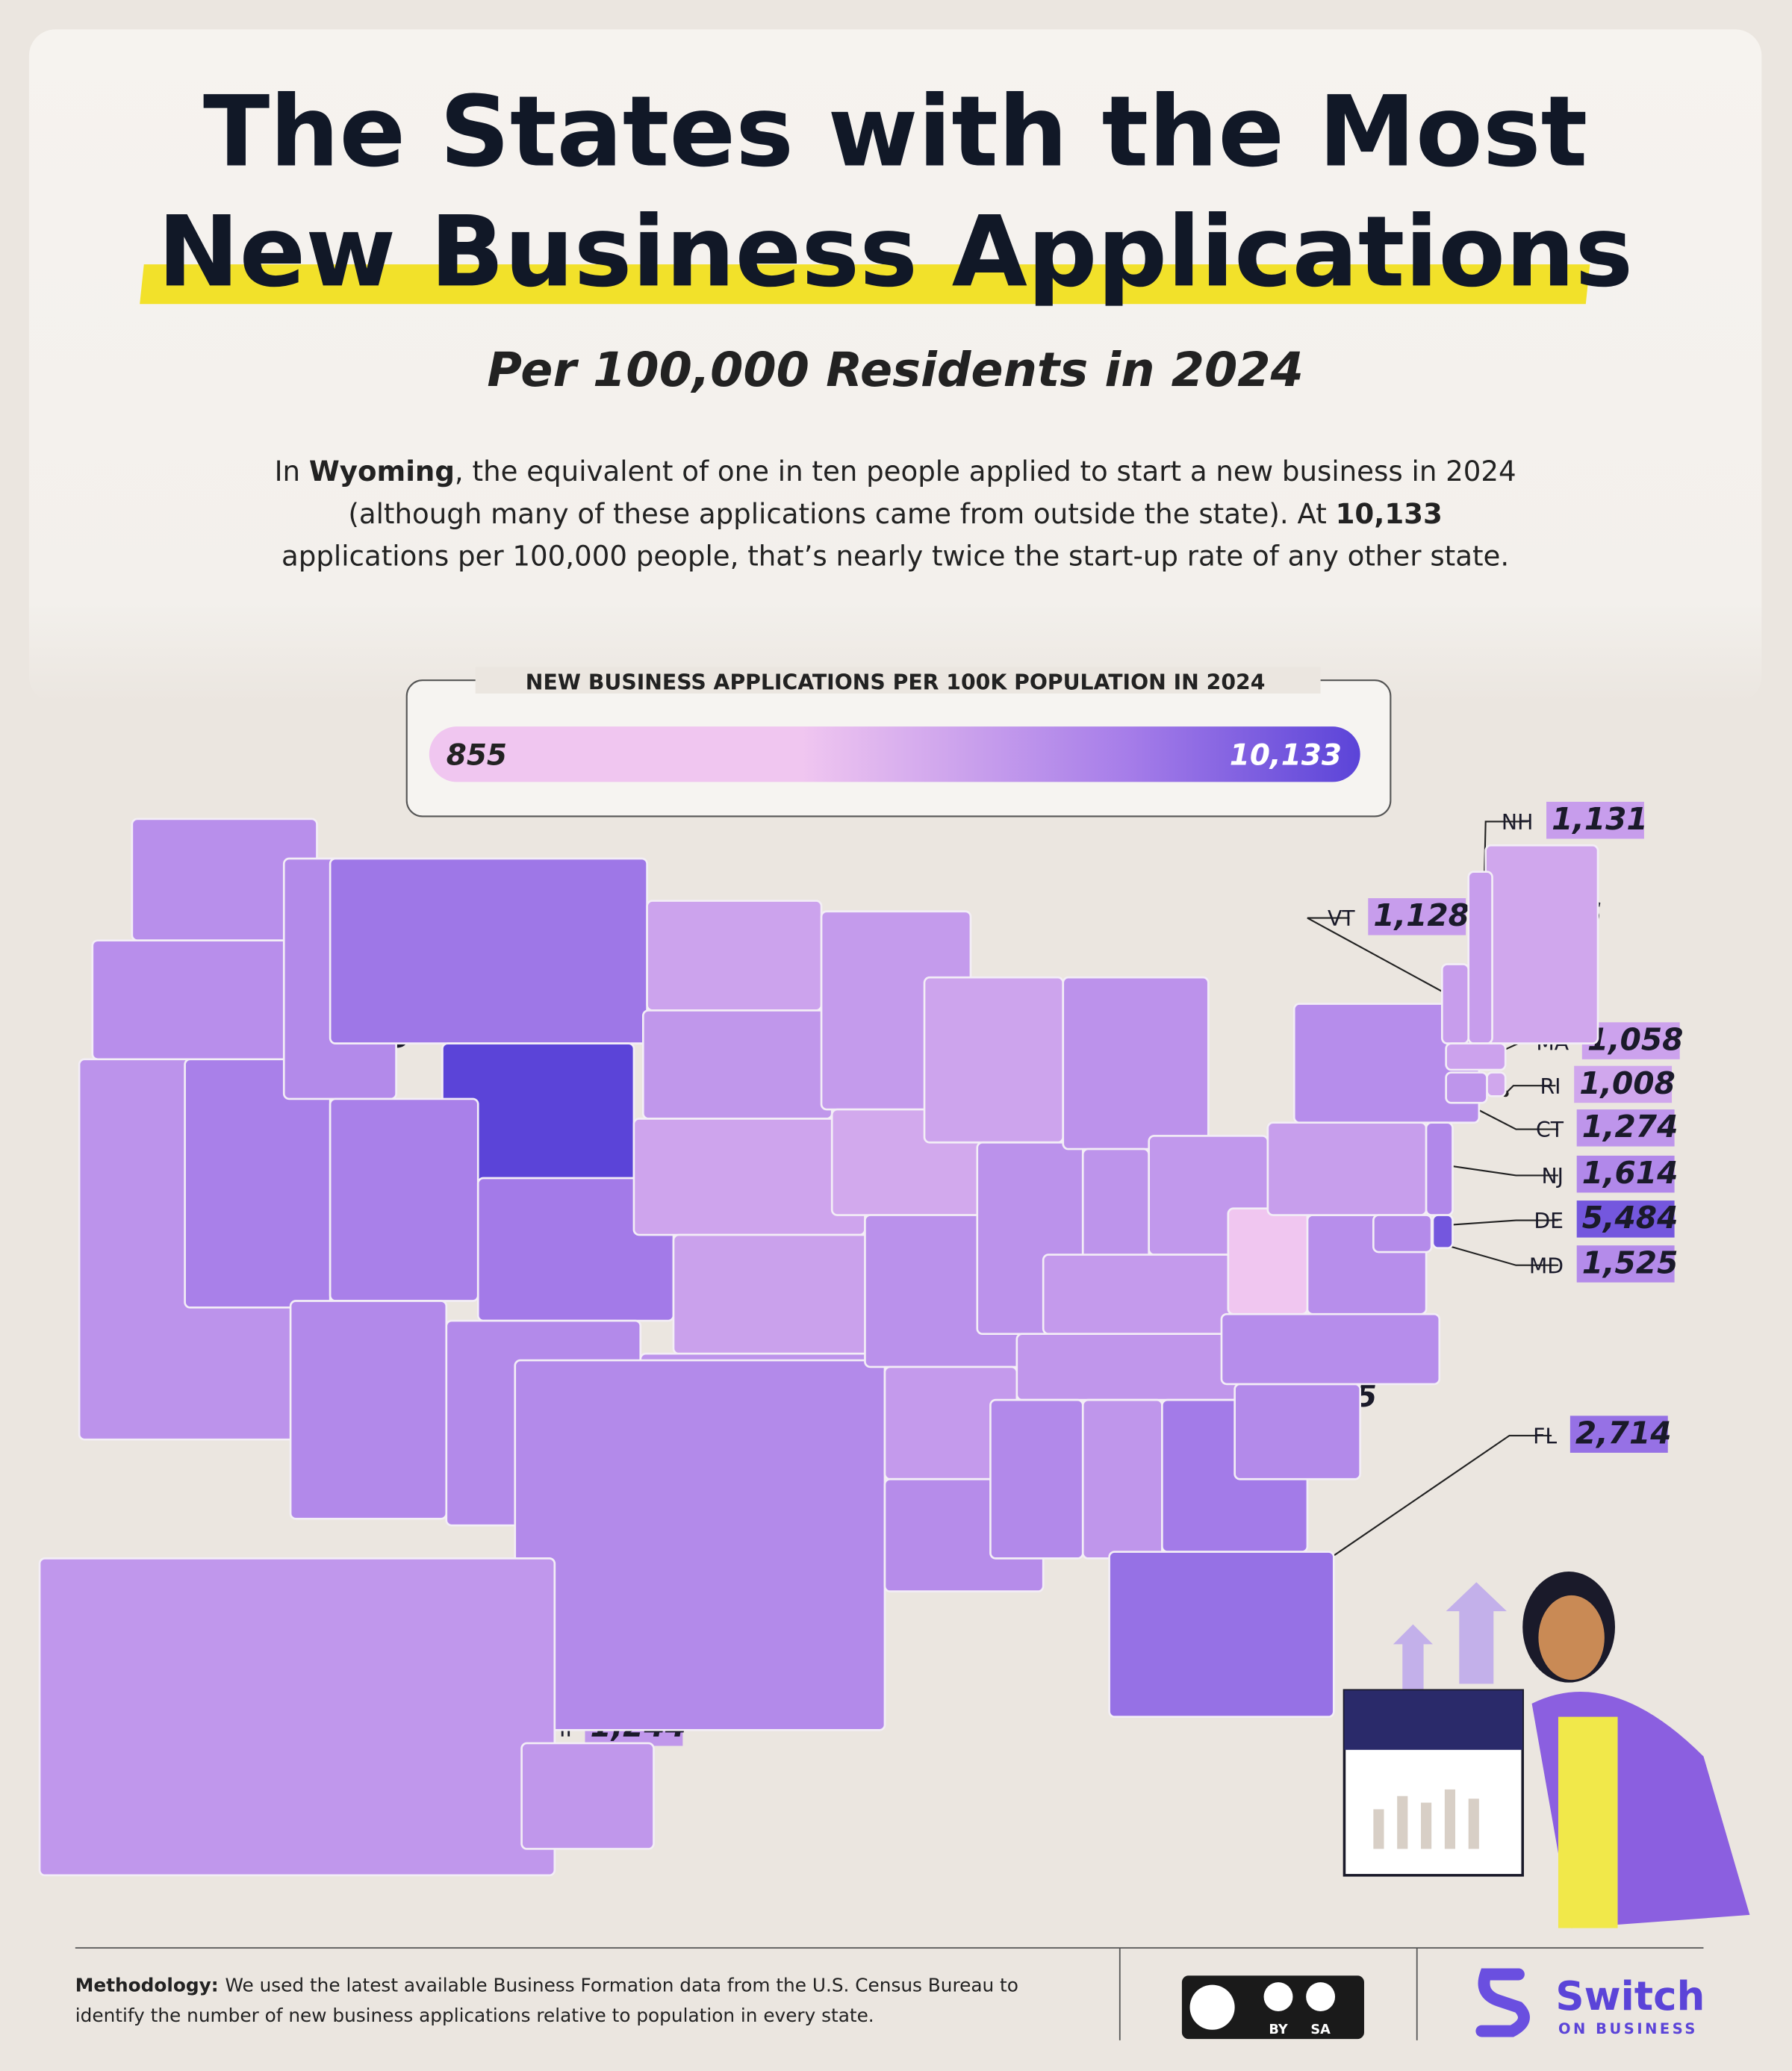  Describe the element at coordinates (1320, 2029) in the screenshot. I see `license-sa: SA` at that location.